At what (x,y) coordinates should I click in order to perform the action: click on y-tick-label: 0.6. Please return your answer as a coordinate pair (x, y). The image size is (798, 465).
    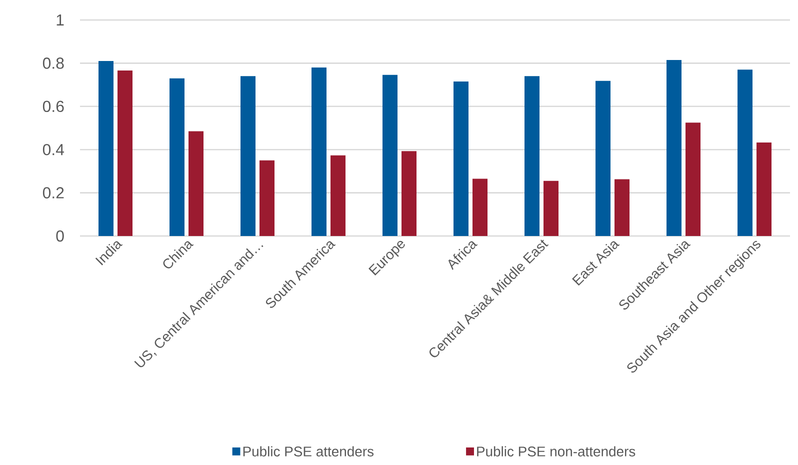
    Looking at the image, I should click on (53, 106).